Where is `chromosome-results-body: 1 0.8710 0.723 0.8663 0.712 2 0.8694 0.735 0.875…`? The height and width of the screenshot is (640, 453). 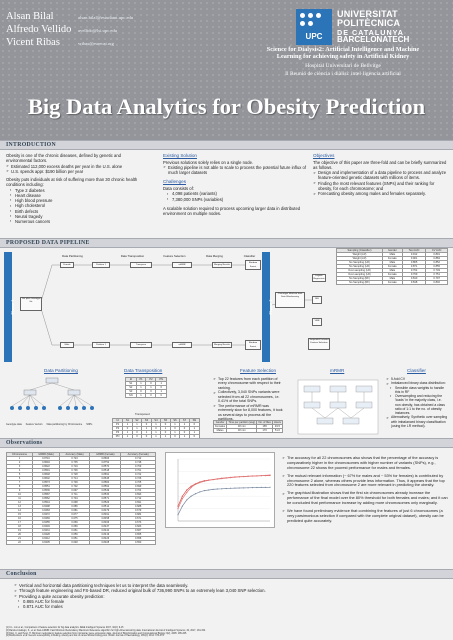 chromosome-results-body: 1 0.8710 0.723 0.8663 0.712 2 0.8694 0.735 0.875… is located at coordinates (80, 500).